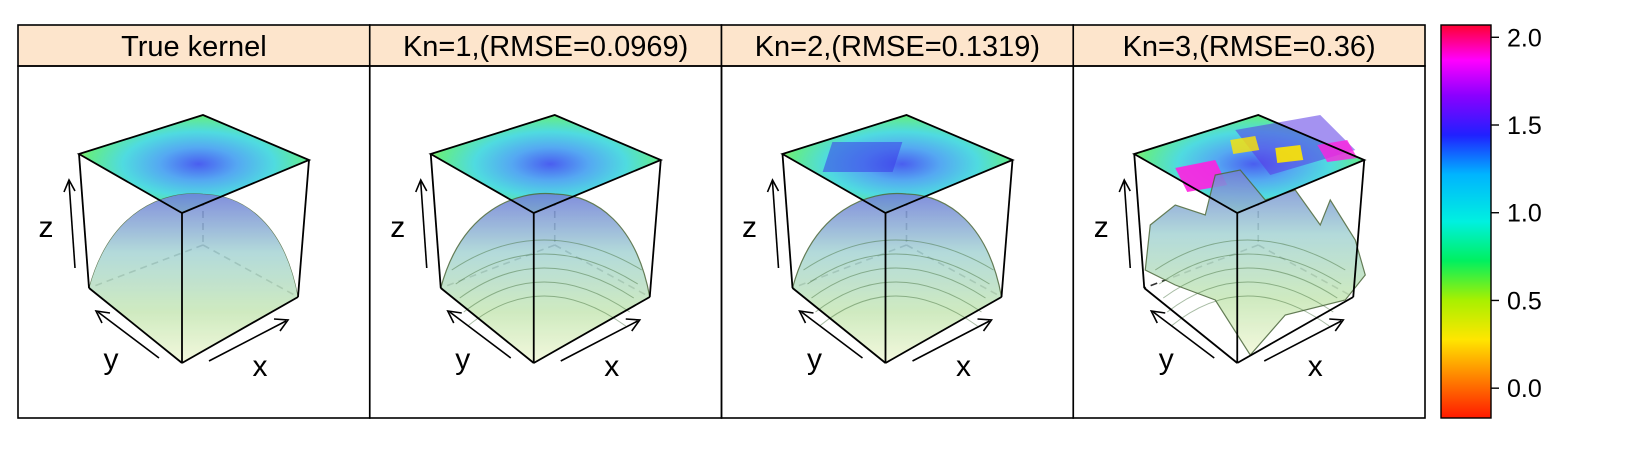 Image resolution: width=1649 pixels, height=476 pixels. I want to click on colorbar-tick-label: 0.5, so click(1524, 301).